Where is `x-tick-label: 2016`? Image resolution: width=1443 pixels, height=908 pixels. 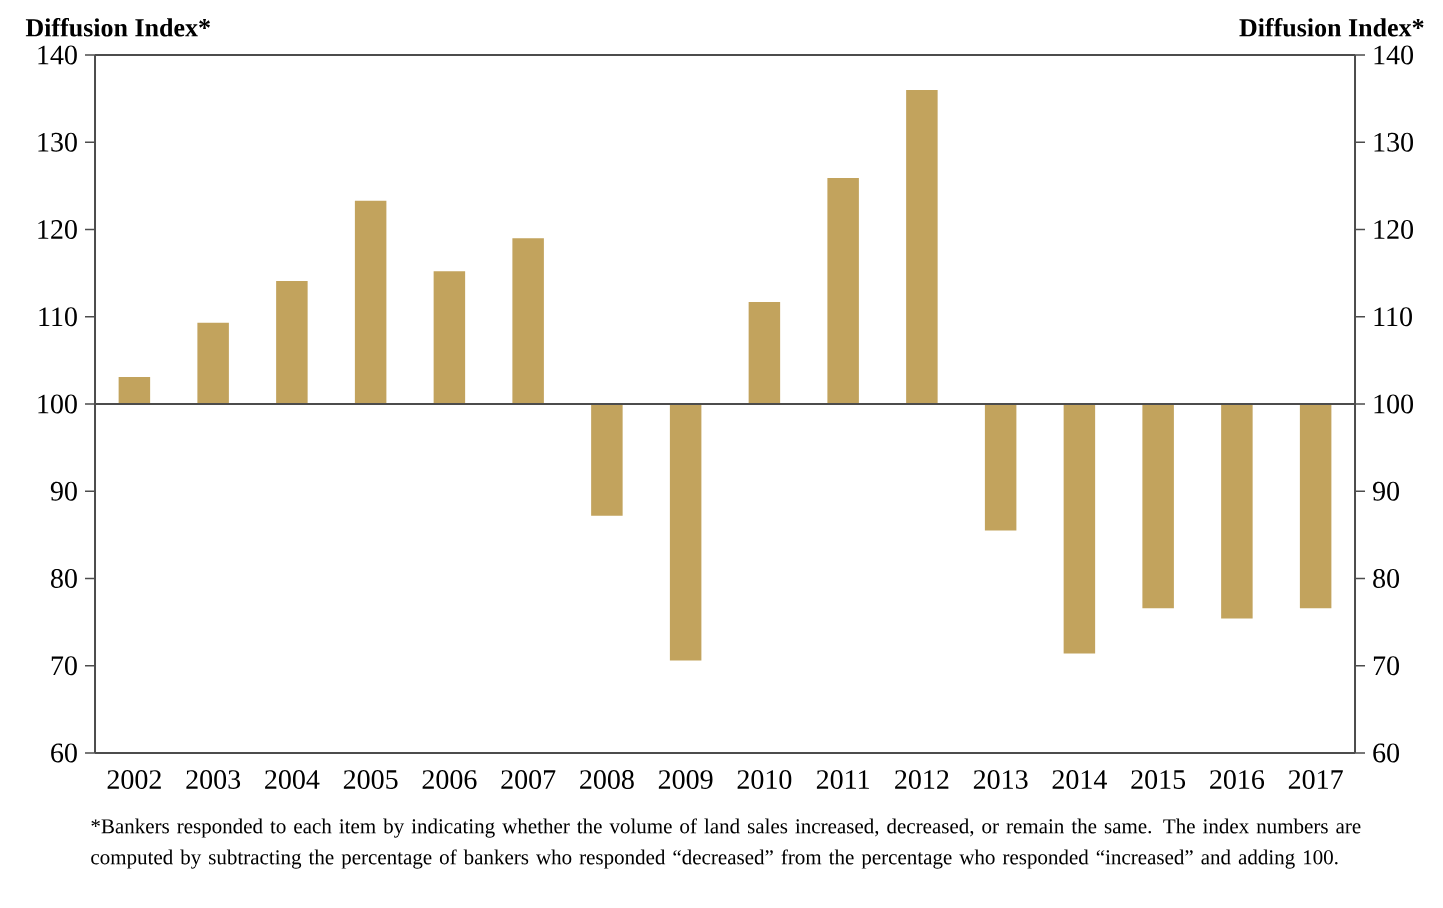
x-tick-label: 2016 is located at coordinates (1237, 779).